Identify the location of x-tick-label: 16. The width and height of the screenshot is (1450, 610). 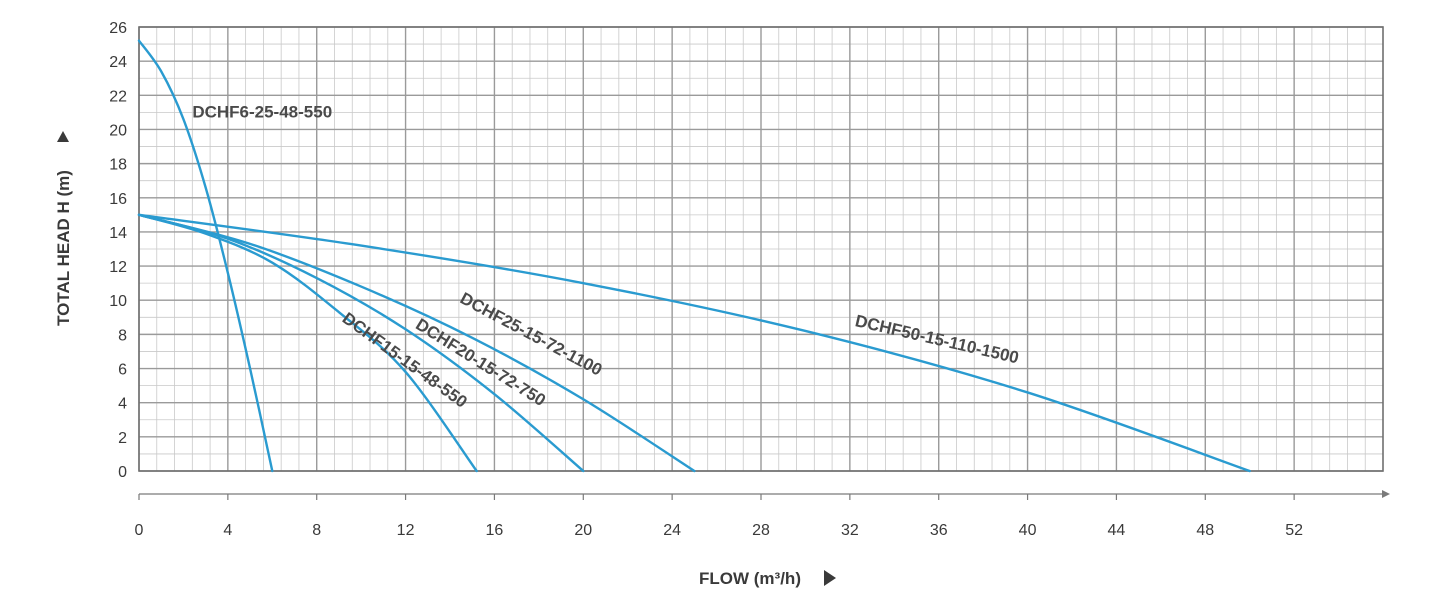
(495, 530).